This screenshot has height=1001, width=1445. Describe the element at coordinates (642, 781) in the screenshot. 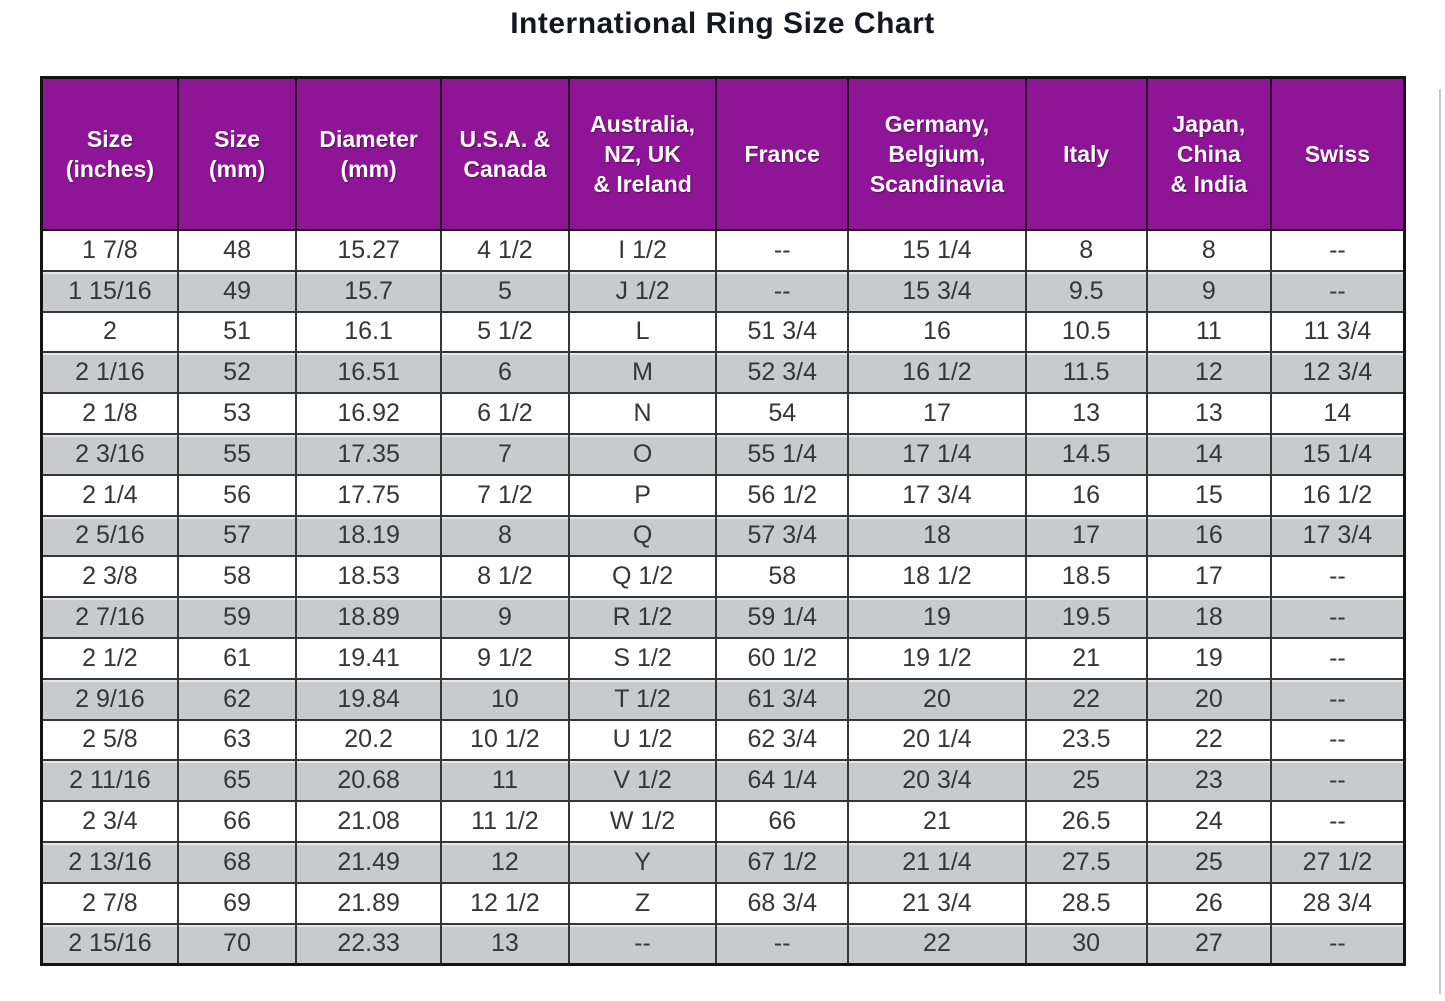

I see `table-cell: V 1/2` at that location.